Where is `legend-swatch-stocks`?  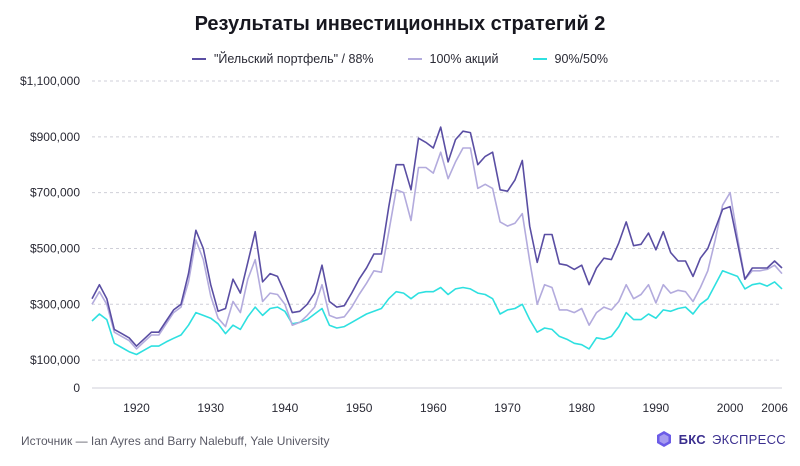
legend-swatch-stocks is located at coordinates (414, 59).